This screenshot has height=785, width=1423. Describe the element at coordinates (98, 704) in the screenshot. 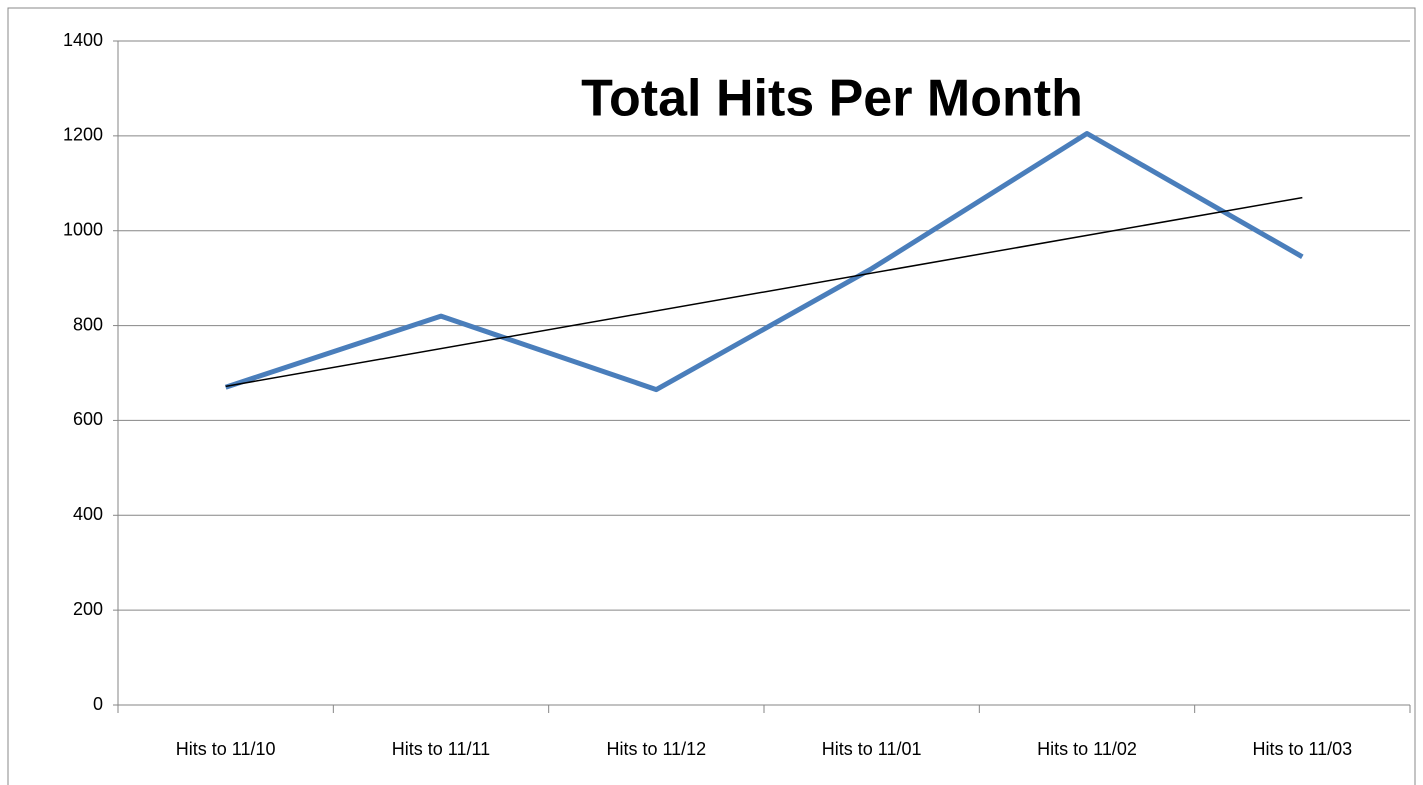

I see `y-tick-label: 0` at that location.